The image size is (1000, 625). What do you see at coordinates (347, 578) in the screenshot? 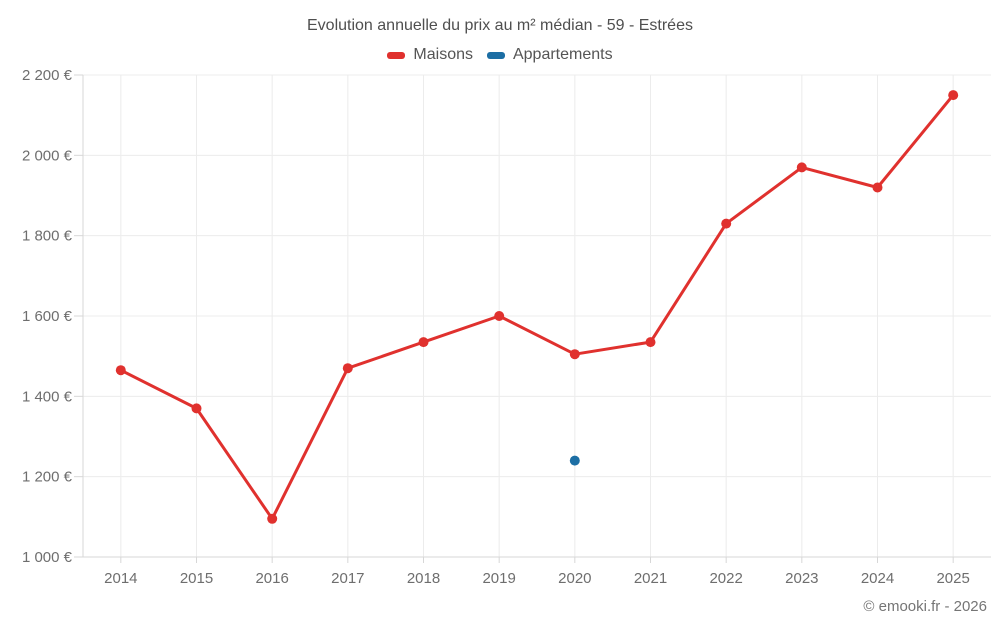
I see `svg-text: 2017` at bounding box center [347, 578].